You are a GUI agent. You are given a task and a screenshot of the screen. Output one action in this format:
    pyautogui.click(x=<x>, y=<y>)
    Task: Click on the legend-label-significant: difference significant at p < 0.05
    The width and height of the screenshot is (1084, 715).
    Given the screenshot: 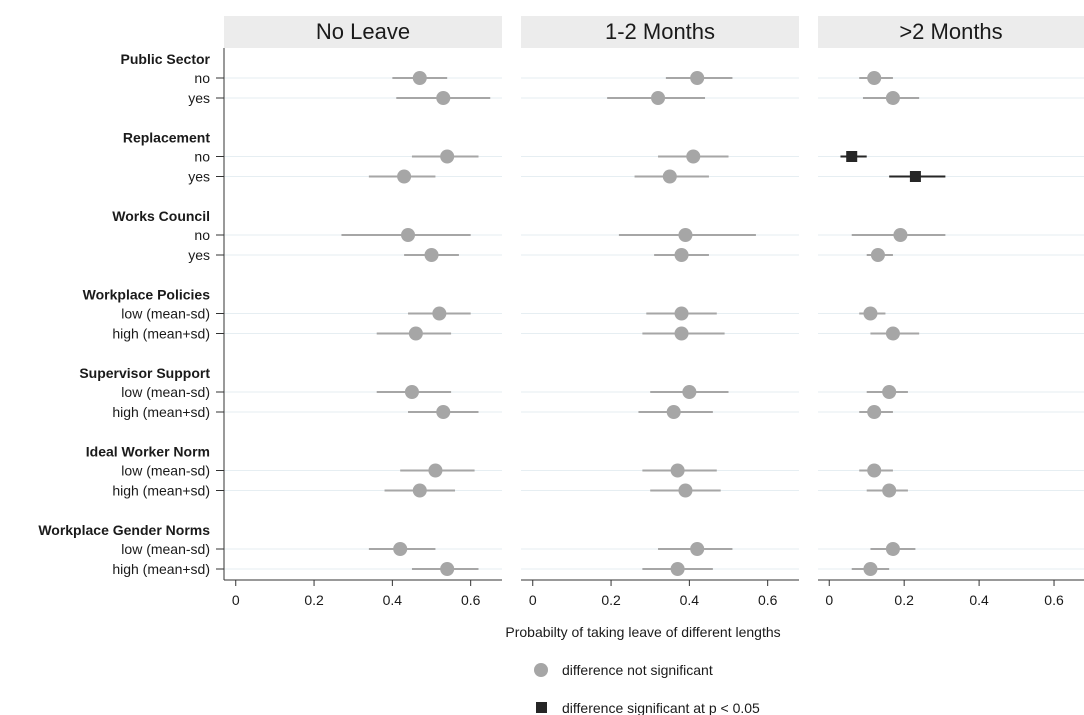 What is the action you would take?
    pyautogui.click(x=661, y=707)
    